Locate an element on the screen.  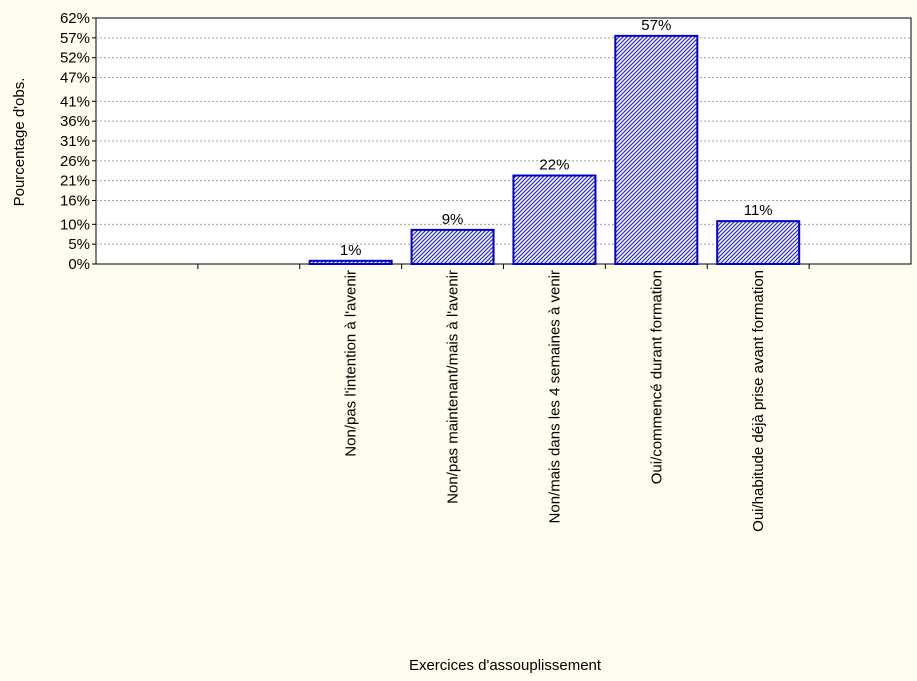
y-tick-label: 57% is located at coordinates (75, 38).